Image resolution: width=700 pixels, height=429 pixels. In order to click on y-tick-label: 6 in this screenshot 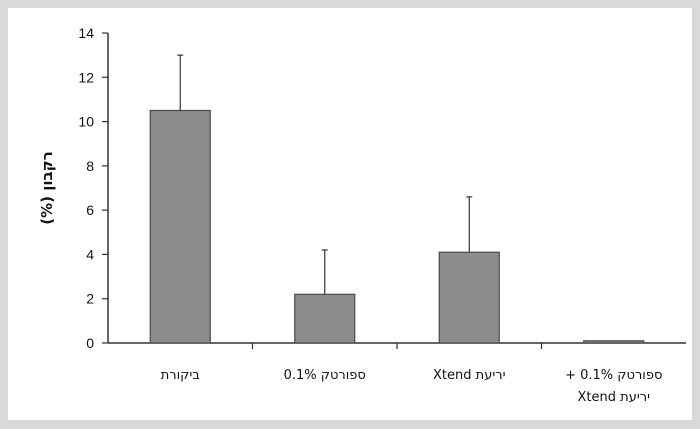, I will do `click(90, 210)`.